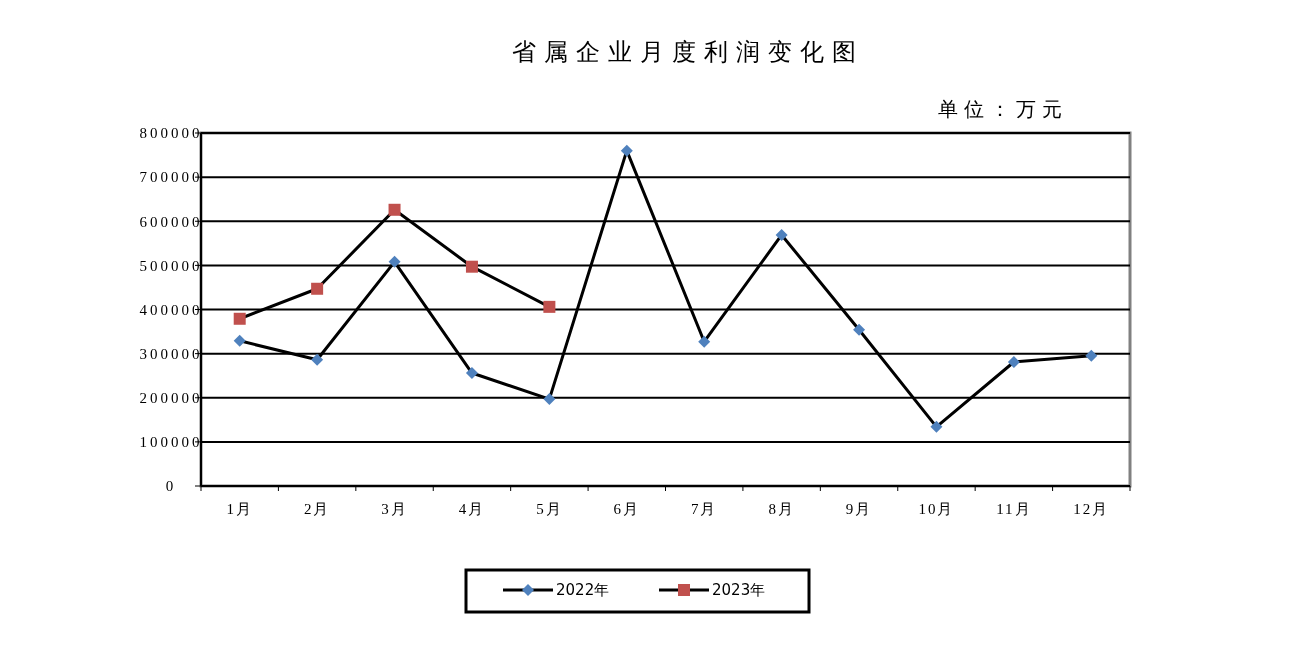 The height and width of the screenshot is (650, 1299). I want to click on y-tick-label: 200000, so click(171, 398).